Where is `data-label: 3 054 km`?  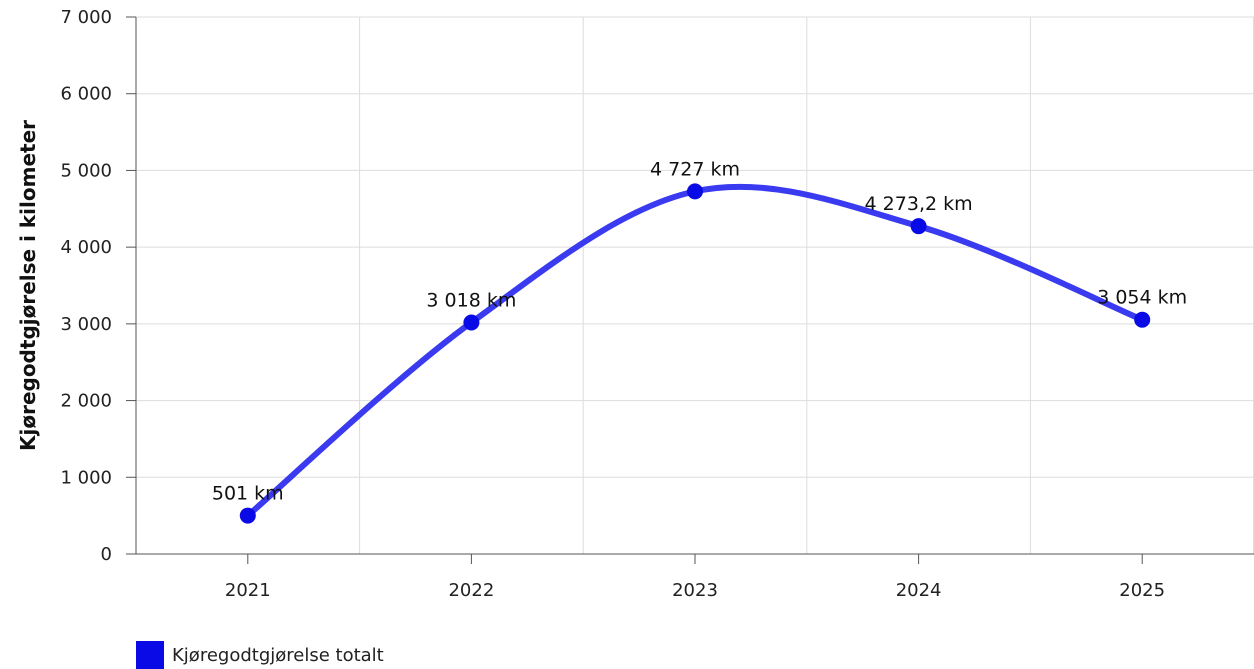
data-label: 3 054 km is located at coordinates (1142, 298).